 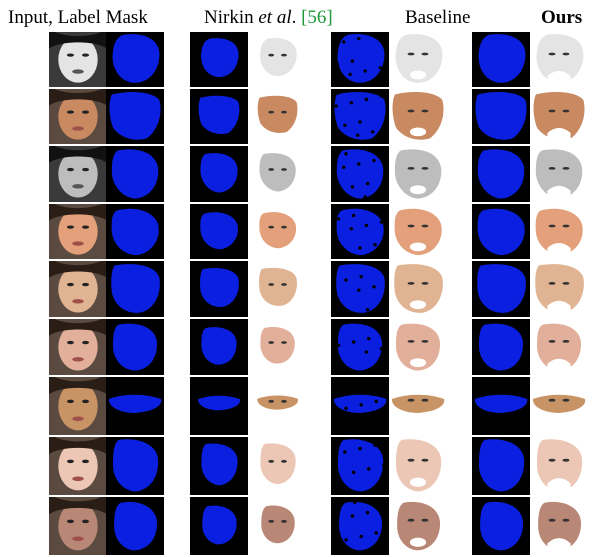 I want to click on header-ours: Ours, so click(x=562, y=17).